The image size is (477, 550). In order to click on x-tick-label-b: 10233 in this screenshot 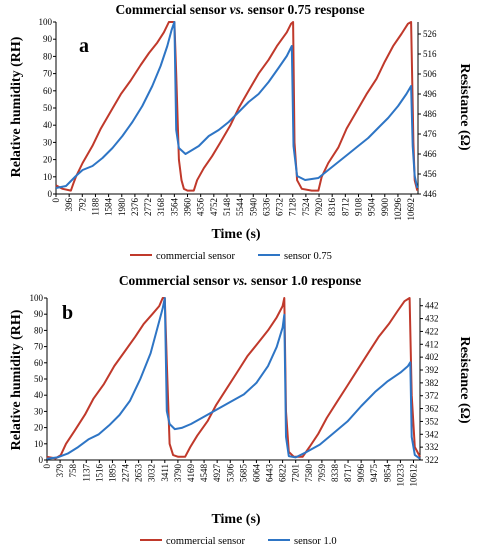, I will do `click(400, 475)`.